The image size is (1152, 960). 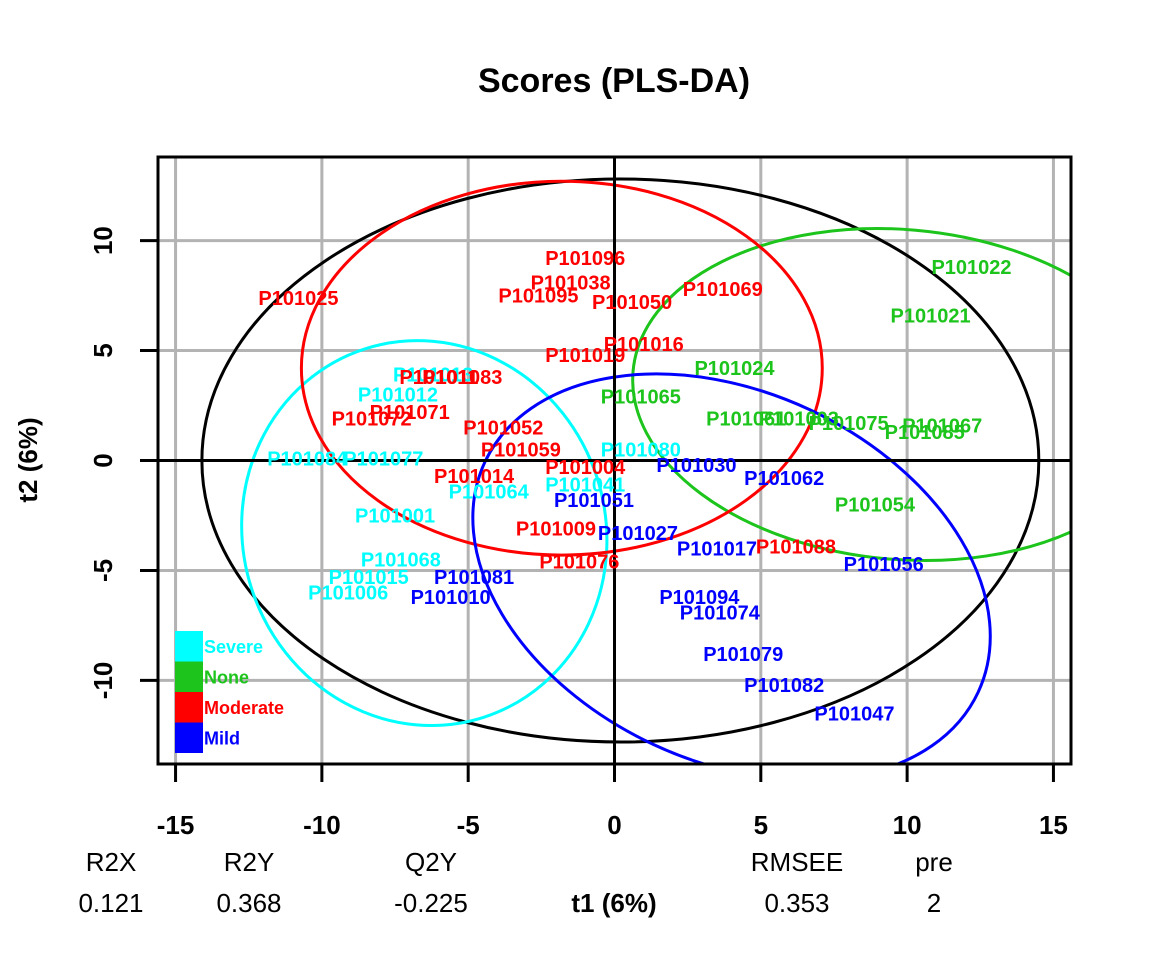 What do you see at coordinates (307, 459) in the screenshot?
I see `point-label-p101084: P101084` at bounding box center [307, 459].